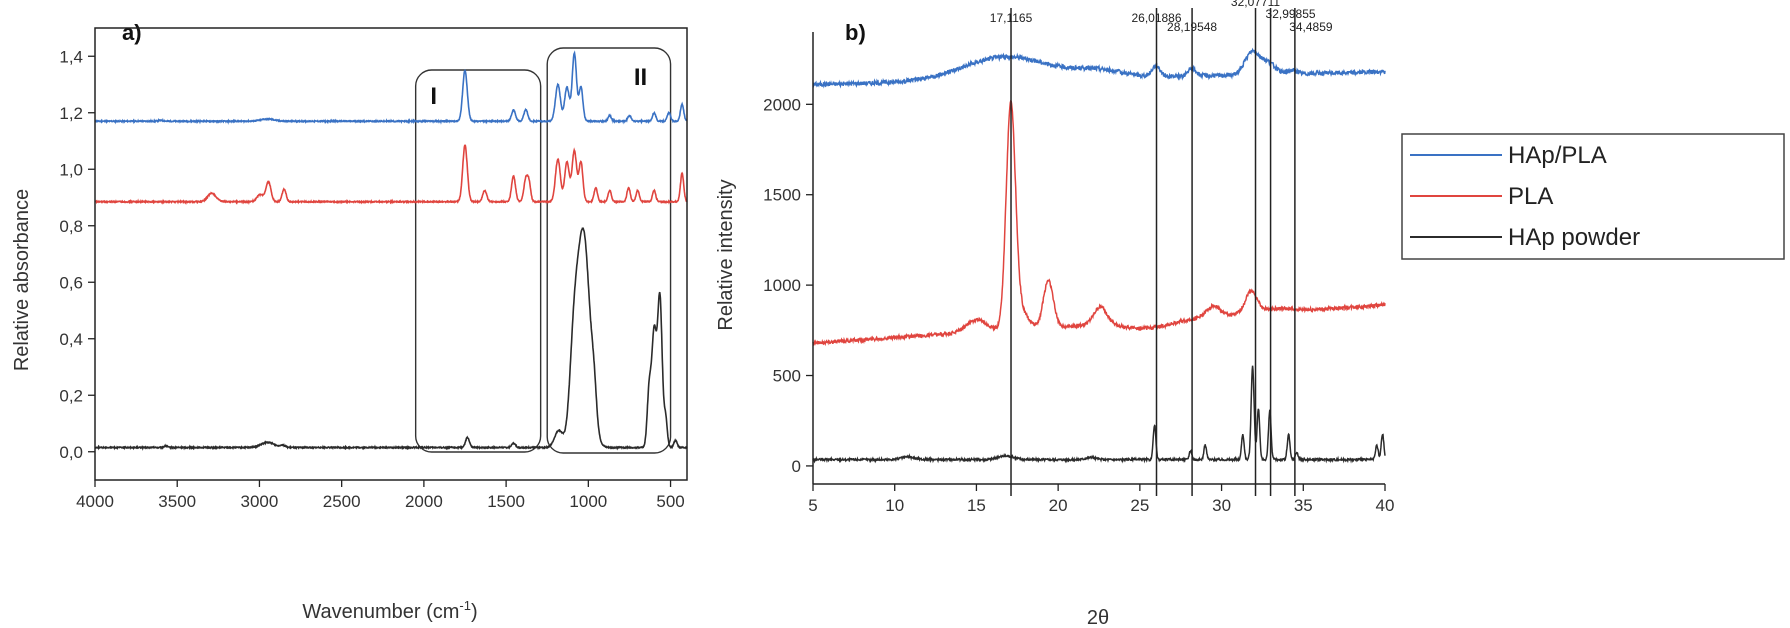 This screenshot has height=628, width=1790. Describe the element at coordinates (1311, 27) in the screenshot. I see `reference-line-label: 34,4859` at that location.